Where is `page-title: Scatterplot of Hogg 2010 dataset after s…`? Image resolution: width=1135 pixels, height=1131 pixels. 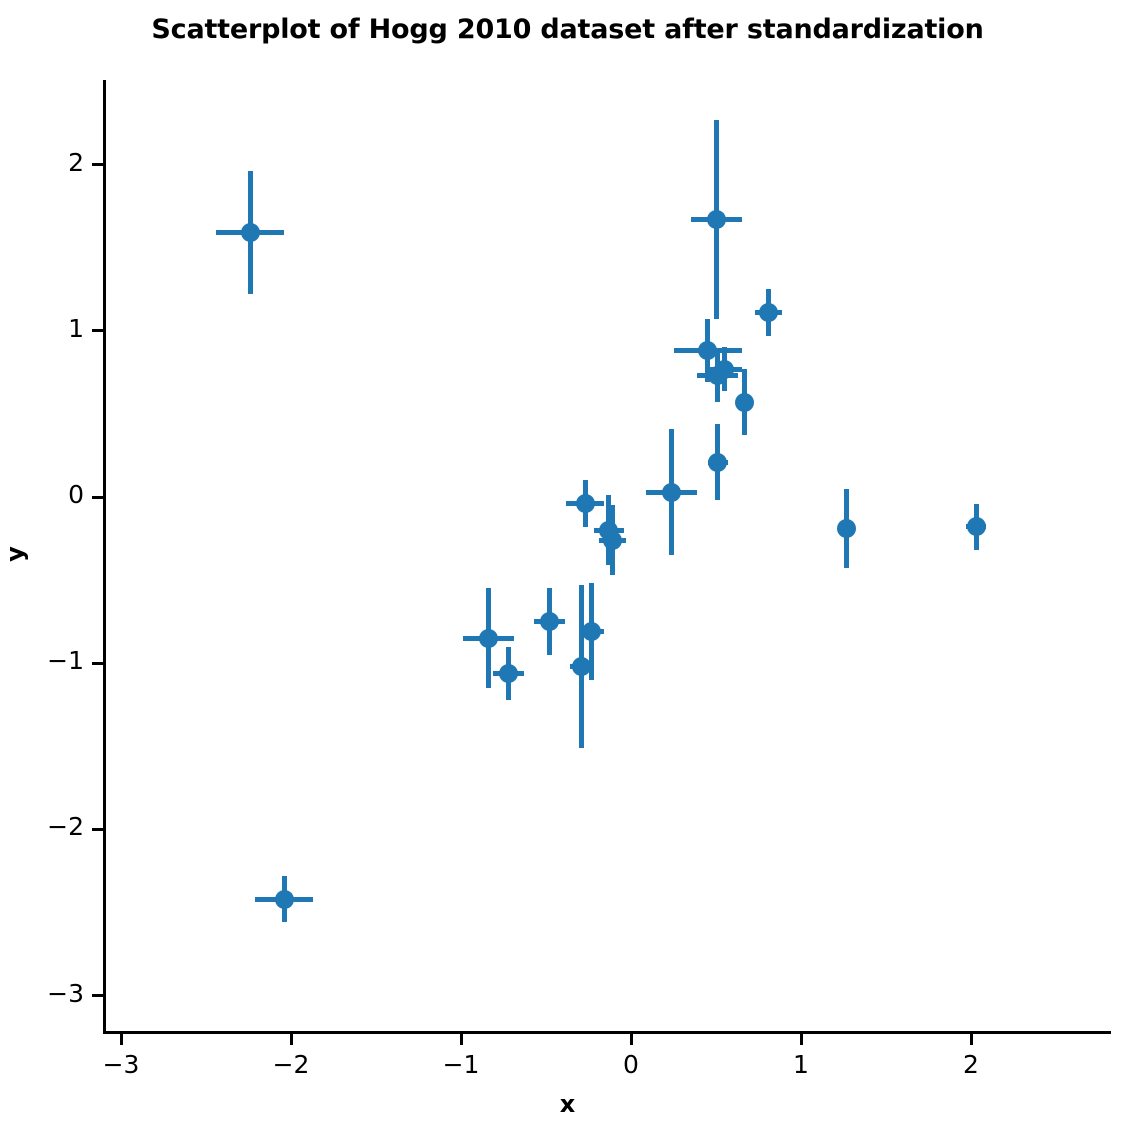
page-title: Scatterplot of Hogg 2010 dataset after s… is located at coordinates (567, 29).